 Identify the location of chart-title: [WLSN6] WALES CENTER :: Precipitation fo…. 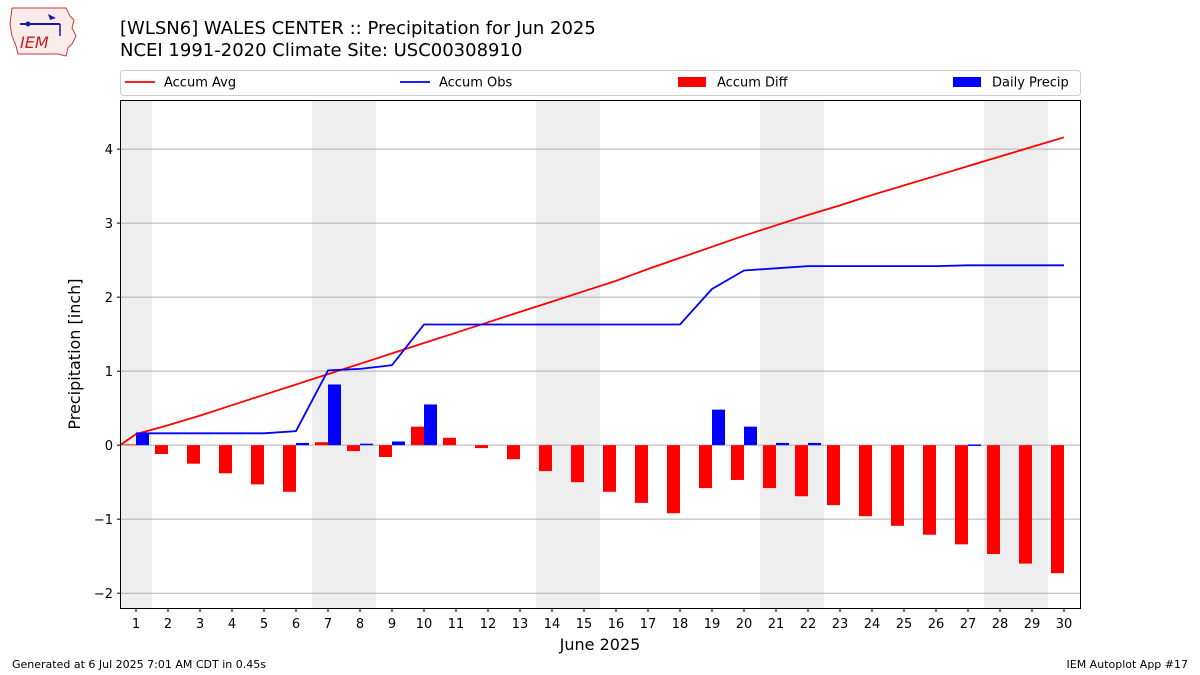
(358, 40).